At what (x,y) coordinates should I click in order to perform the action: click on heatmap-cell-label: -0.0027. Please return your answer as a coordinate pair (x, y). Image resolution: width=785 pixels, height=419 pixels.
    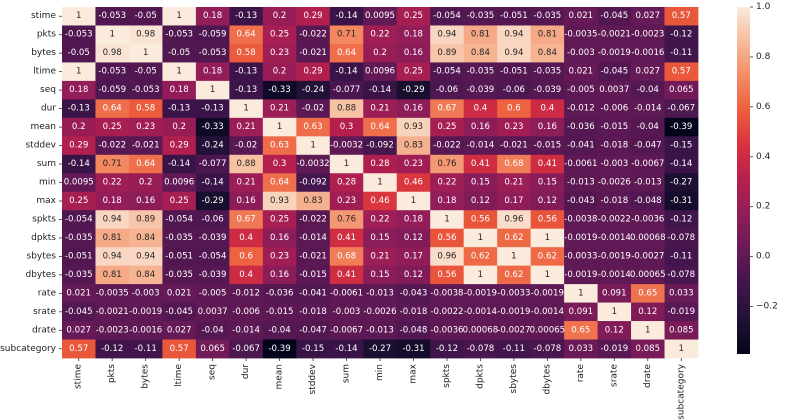
    Looking at the image, I should click on (513, 330).